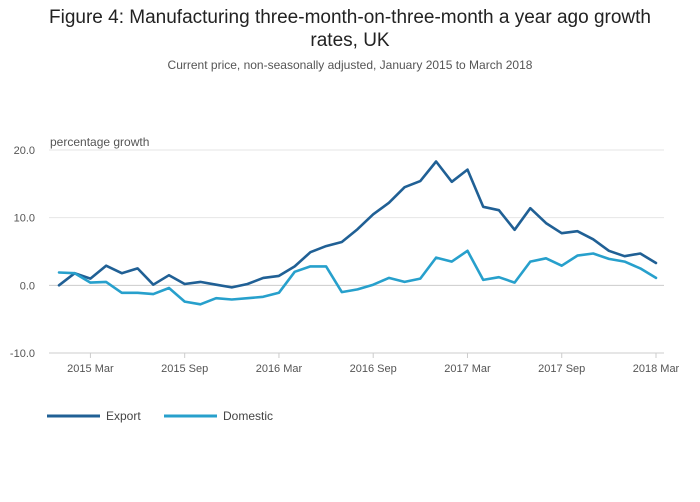  What do you see at coordinates (218, 416) in the screenshot?
I see `legend-item-domestic: Domestic` at bounding box center [218, 416].